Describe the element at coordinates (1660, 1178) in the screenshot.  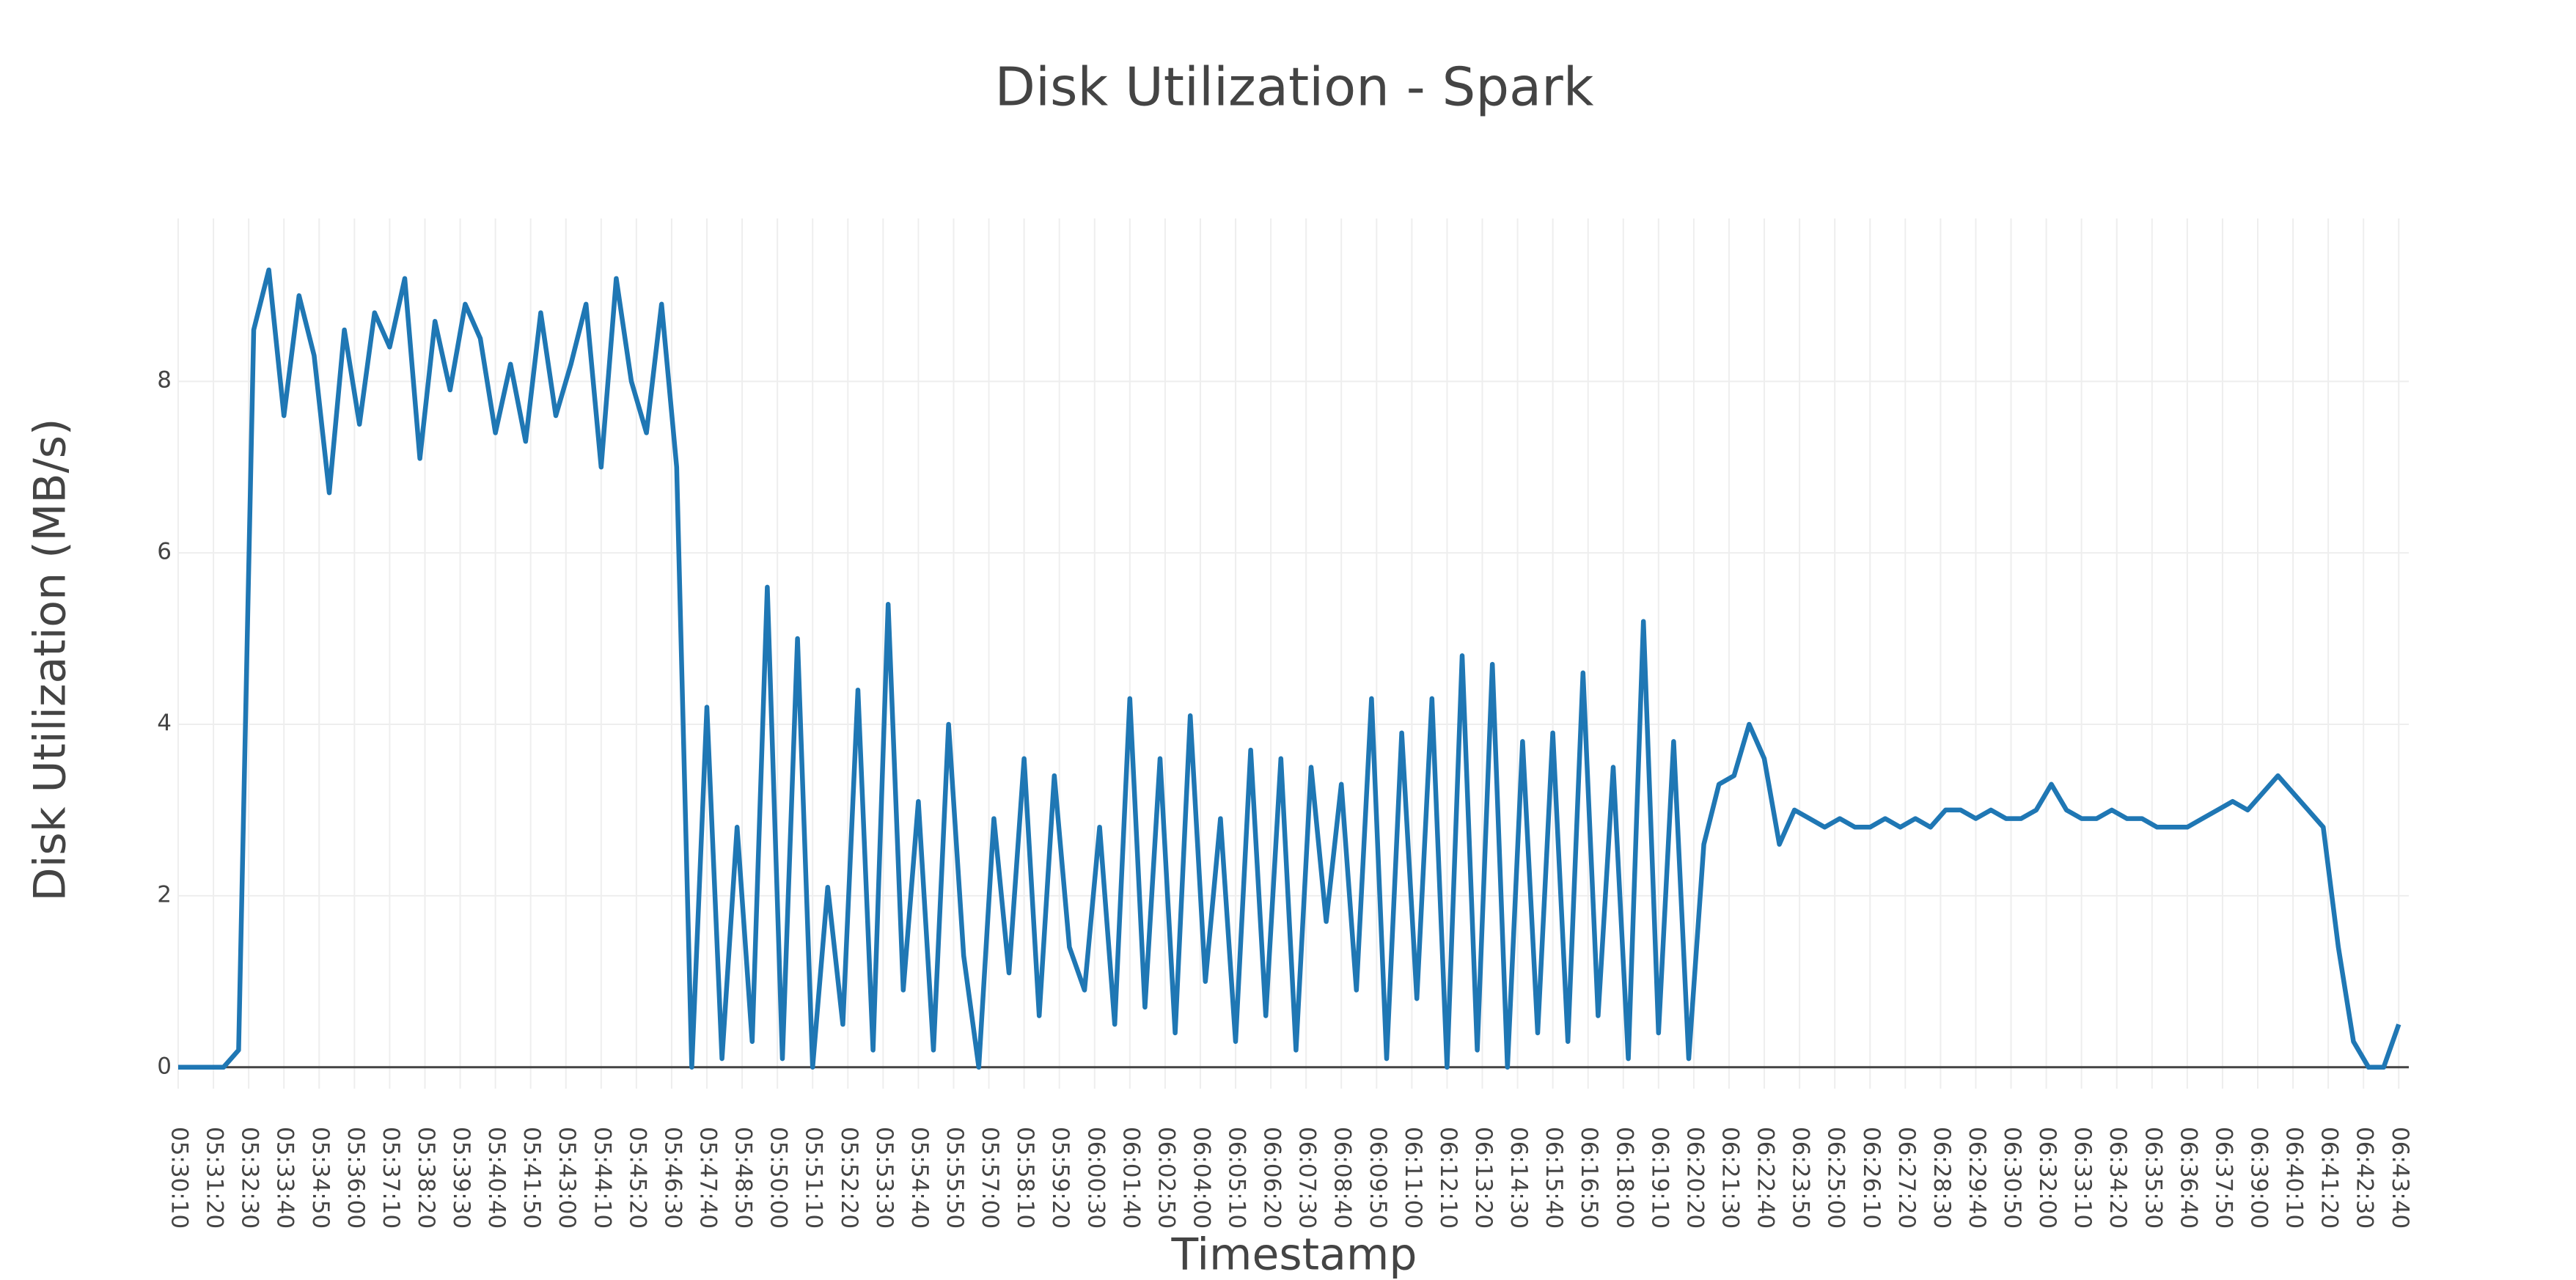
I see `x-tick-label: 06:19:10` at that location.